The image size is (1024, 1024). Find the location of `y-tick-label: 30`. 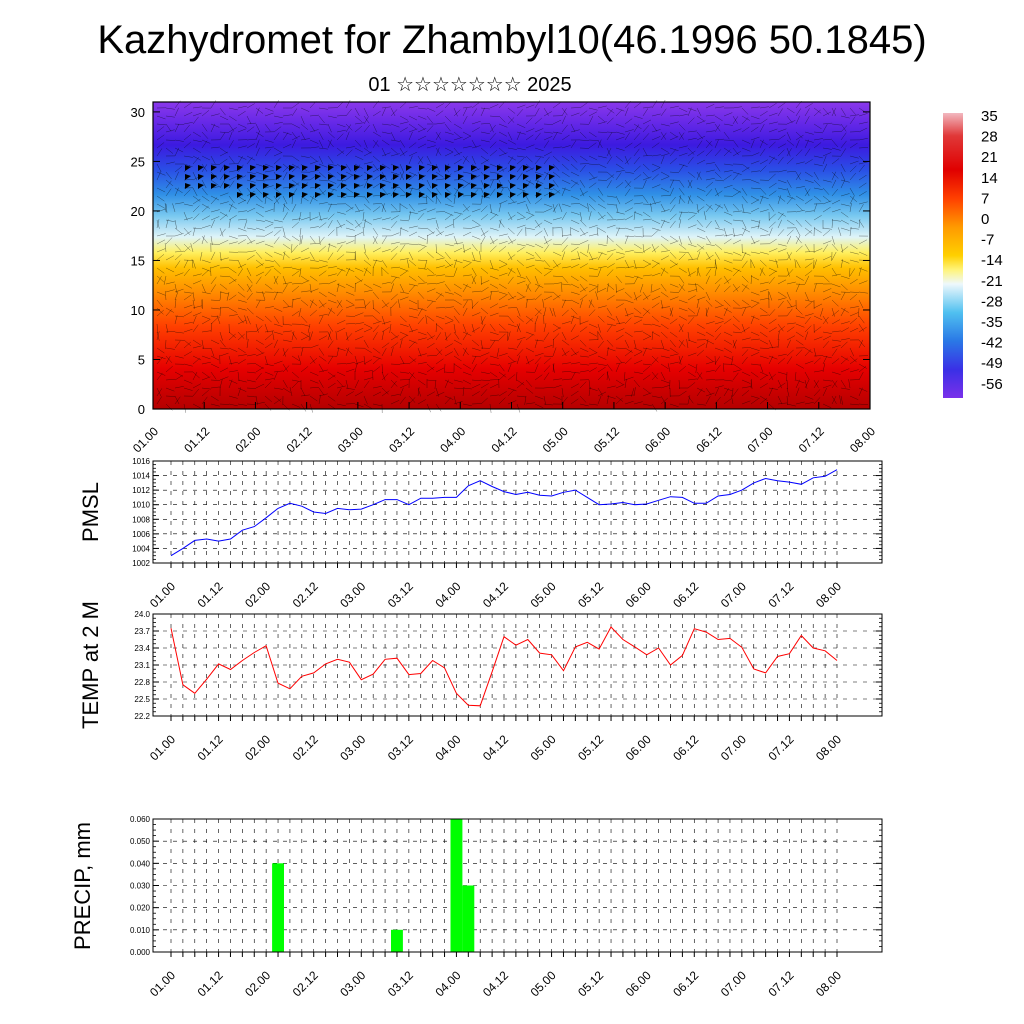

y-tick-label: 30 is located at coordinates (138, 112).